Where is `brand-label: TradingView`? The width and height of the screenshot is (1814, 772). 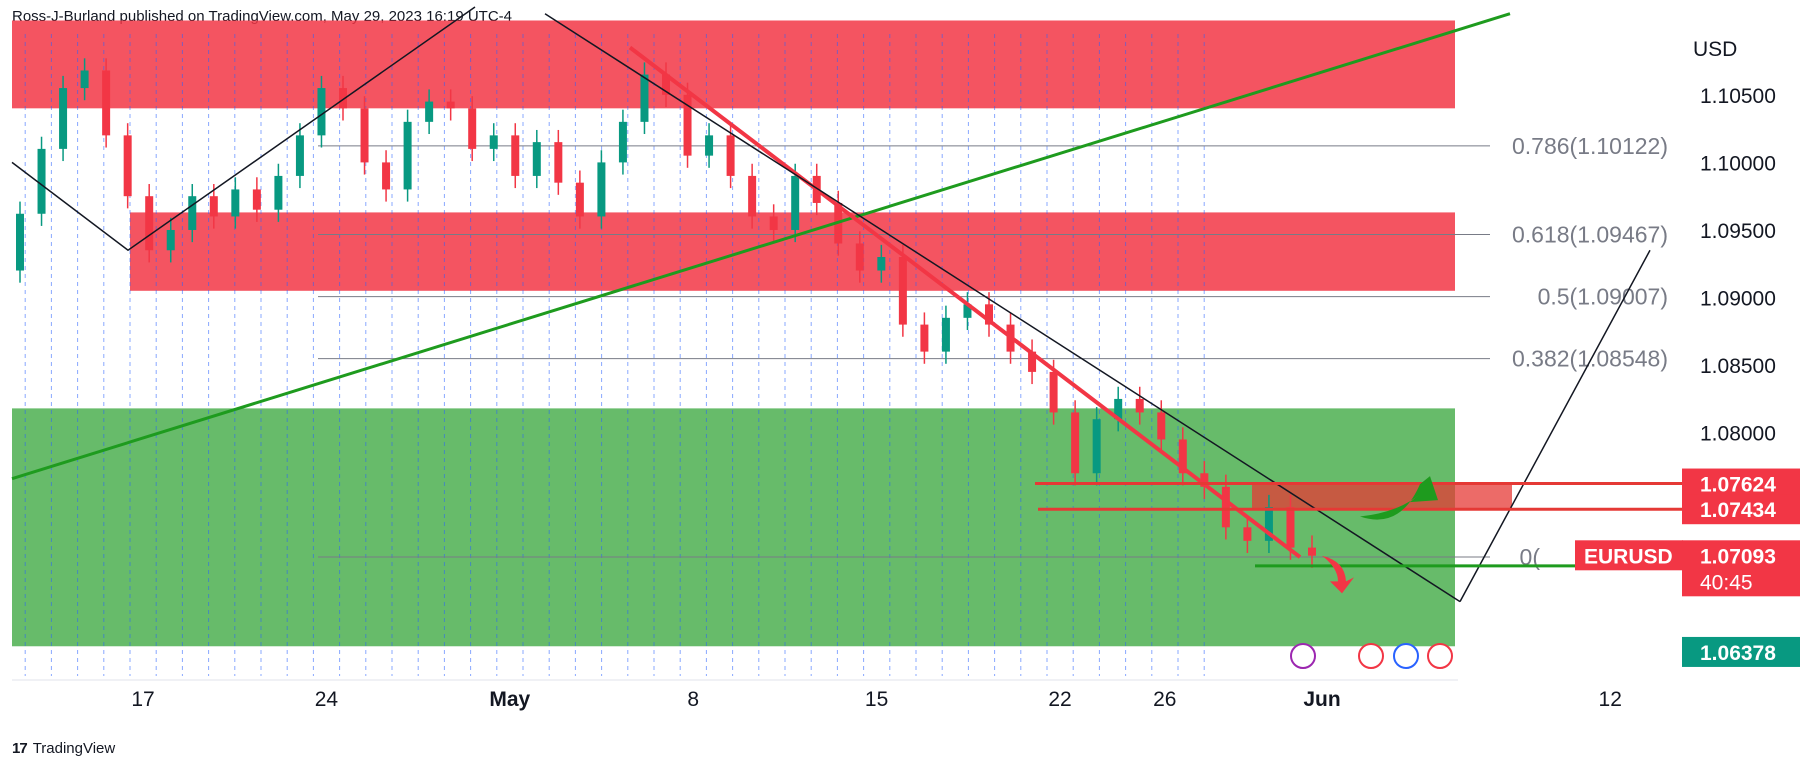
brand-label: TradingView is located at coordinates (74, 748).